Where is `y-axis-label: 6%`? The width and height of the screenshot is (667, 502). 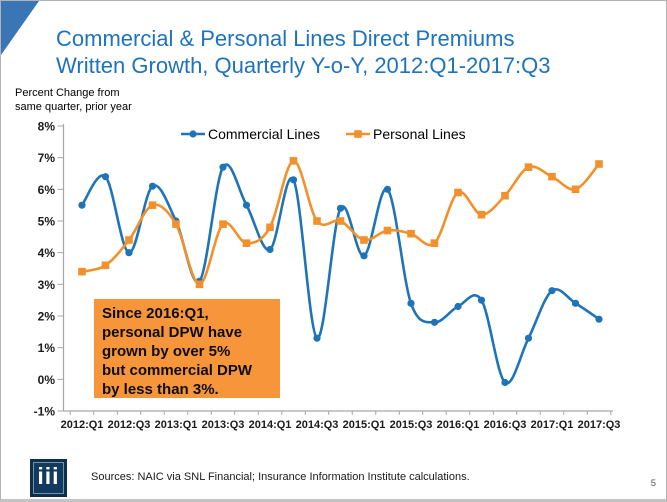 y-axis-label: 6% is located at coordinates (47, 190).